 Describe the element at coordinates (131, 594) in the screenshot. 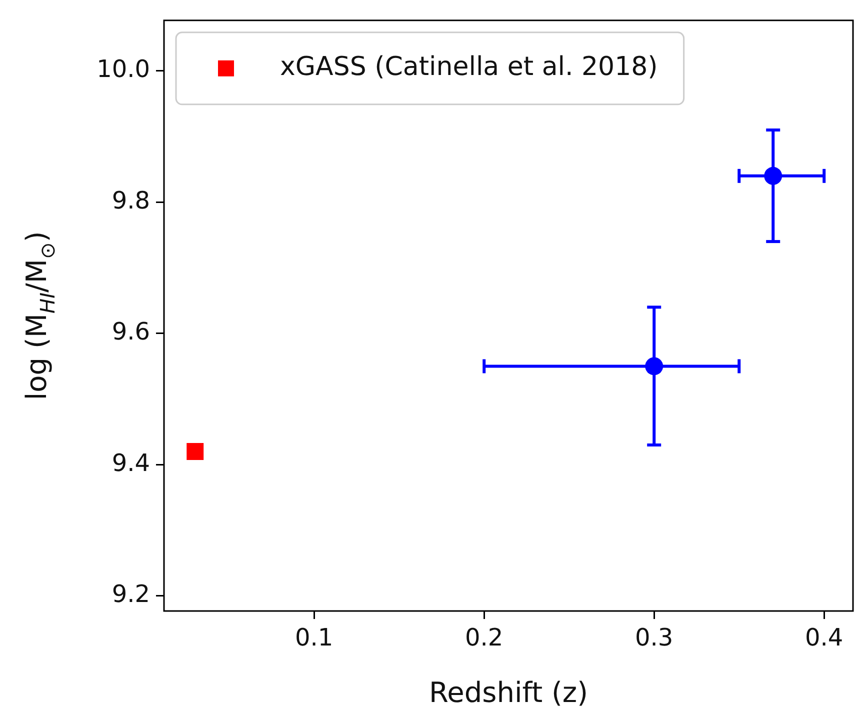

I see `y-tick-label: 9.2` at that location.